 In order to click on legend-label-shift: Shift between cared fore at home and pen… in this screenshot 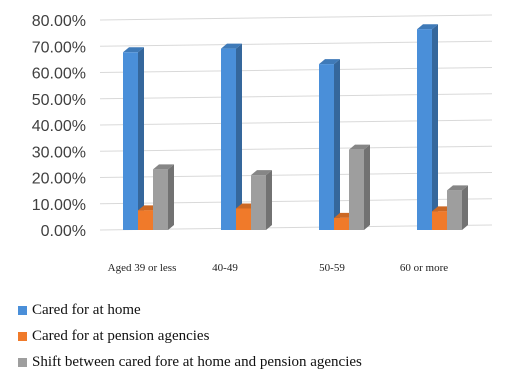, I will do `click(197, 361)`.